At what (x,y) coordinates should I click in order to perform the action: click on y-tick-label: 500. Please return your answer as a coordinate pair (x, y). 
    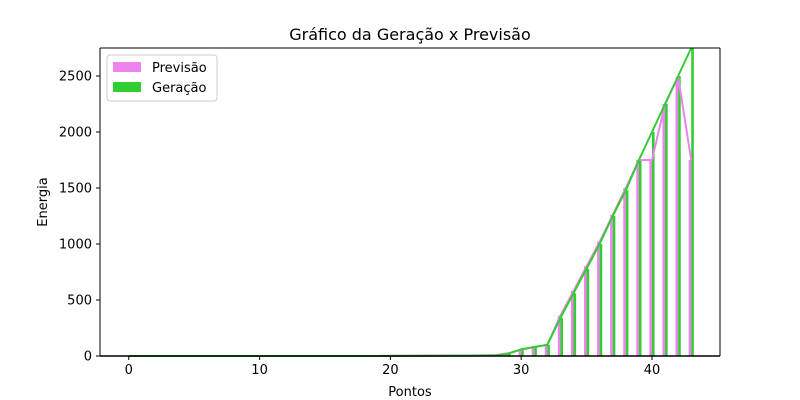
    Looking at the image, I should click on (79, 301).